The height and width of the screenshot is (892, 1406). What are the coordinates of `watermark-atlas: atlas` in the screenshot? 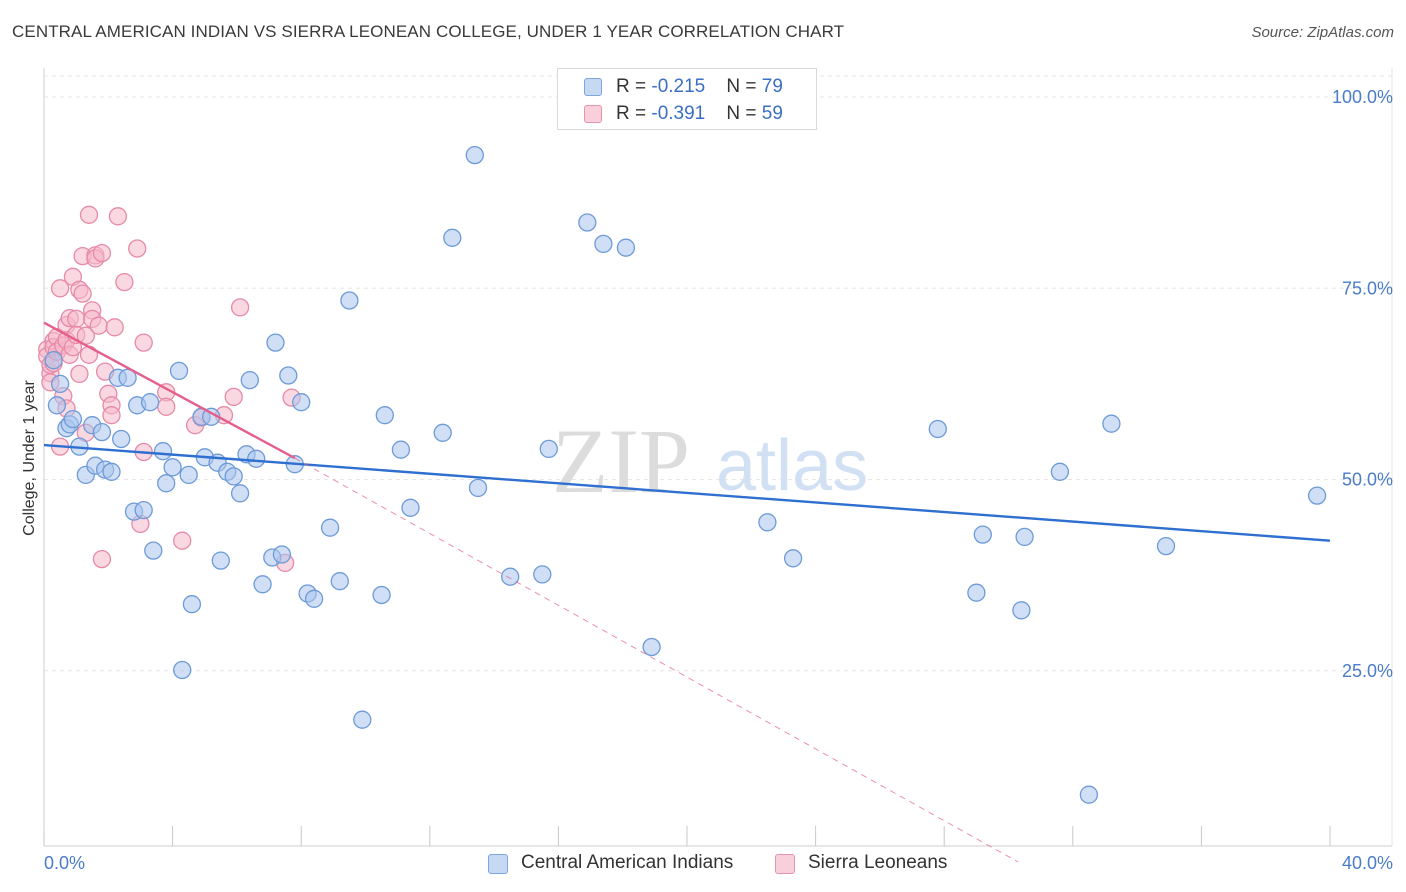 It's located at (792, 466).